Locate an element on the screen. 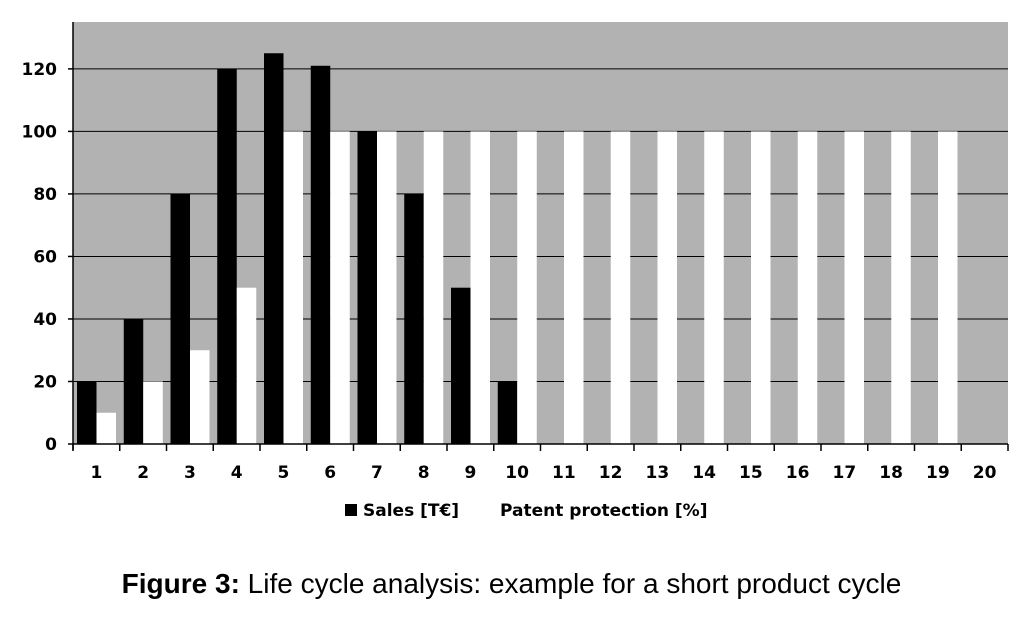 The width and height of the screenshot is (1023, 625). x-tick-label: 20 is located at coordinates (985, 473).